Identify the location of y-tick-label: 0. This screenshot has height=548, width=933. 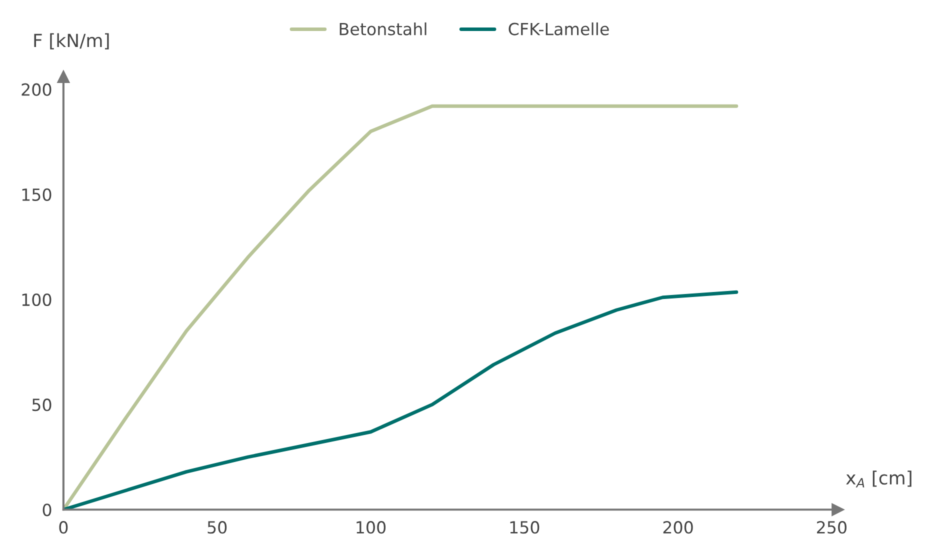
(47, 510).